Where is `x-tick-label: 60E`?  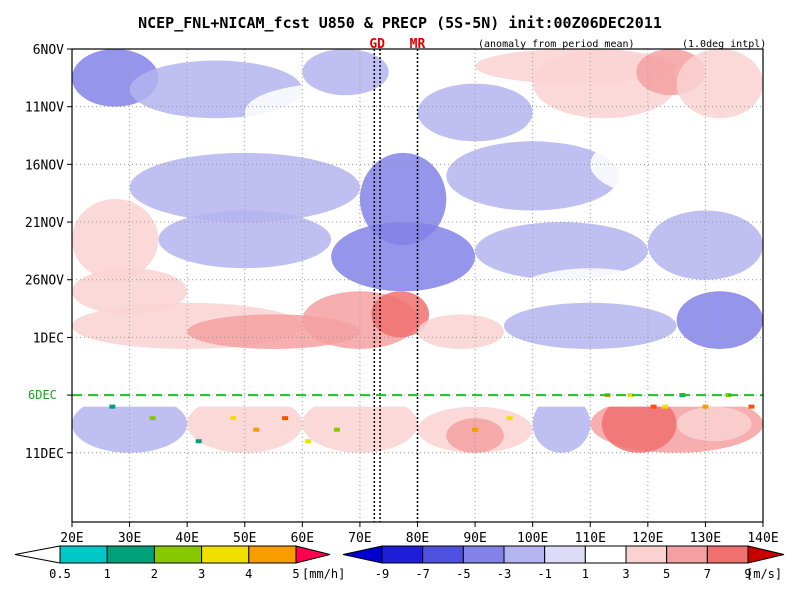 x-tick-label: 60E is located at coordinates (302, 538).